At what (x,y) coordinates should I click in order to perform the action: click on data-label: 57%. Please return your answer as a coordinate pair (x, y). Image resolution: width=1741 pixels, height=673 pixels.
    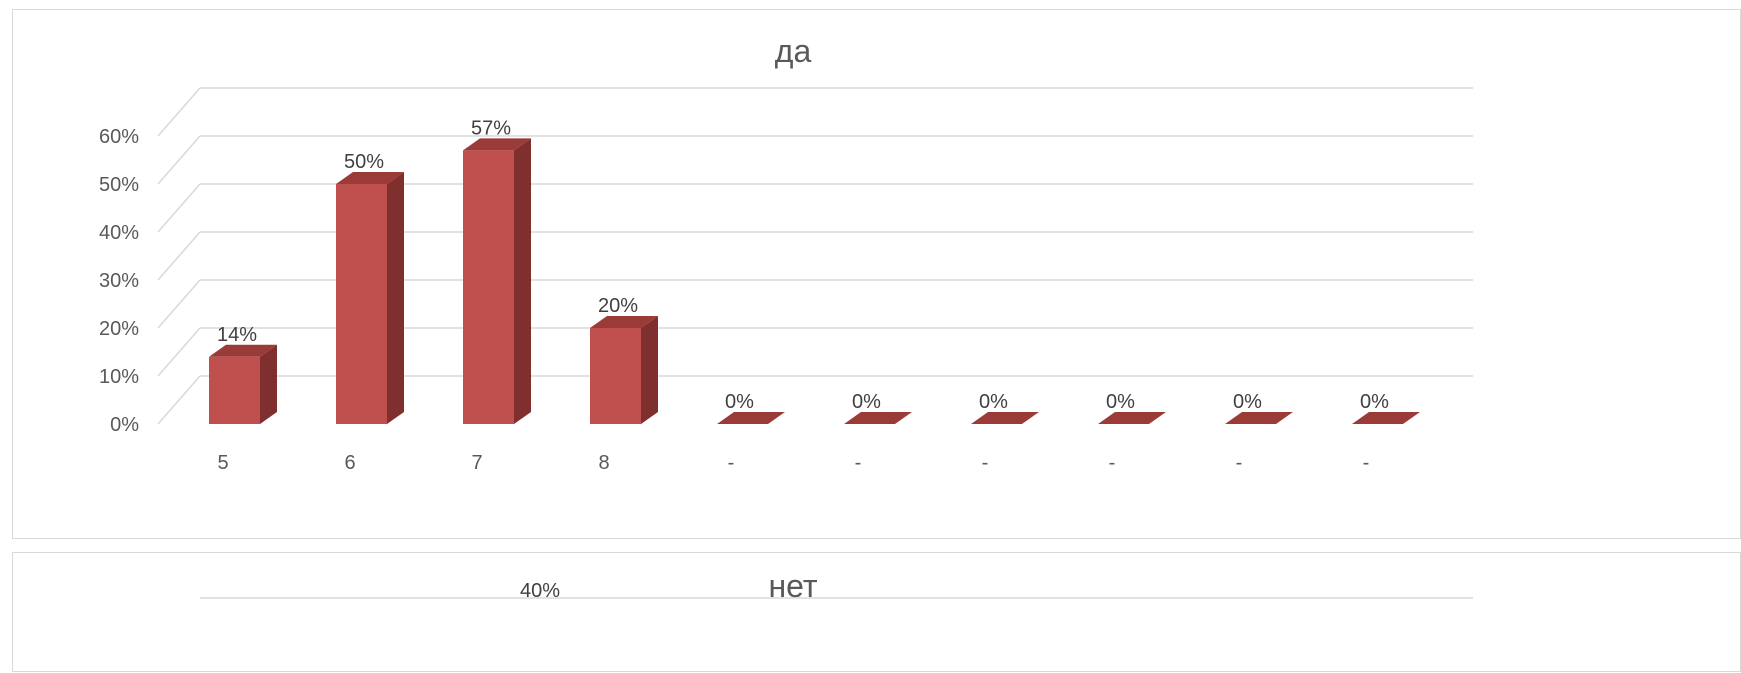
    Looking at the image, I should click on (491, 128).